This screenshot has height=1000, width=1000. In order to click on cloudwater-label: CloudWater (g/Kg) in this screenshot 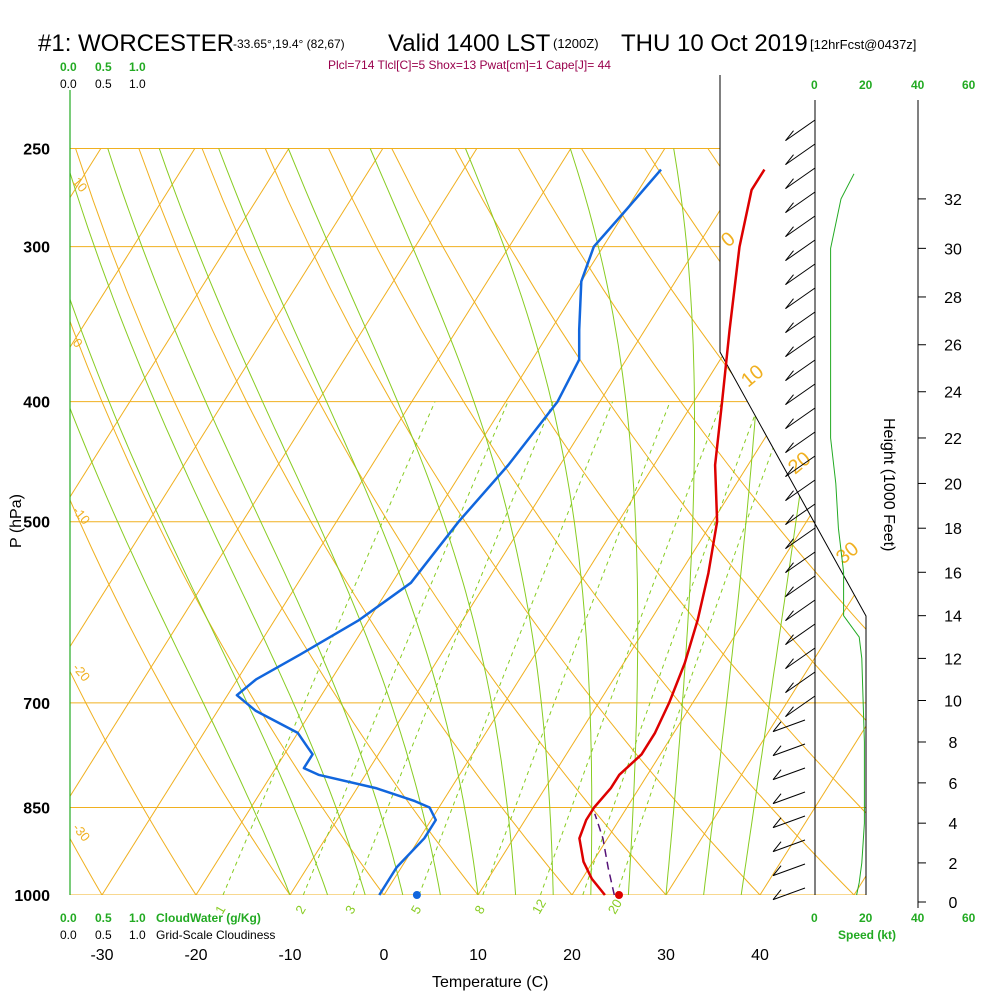, I will do `click(208, 918)`.